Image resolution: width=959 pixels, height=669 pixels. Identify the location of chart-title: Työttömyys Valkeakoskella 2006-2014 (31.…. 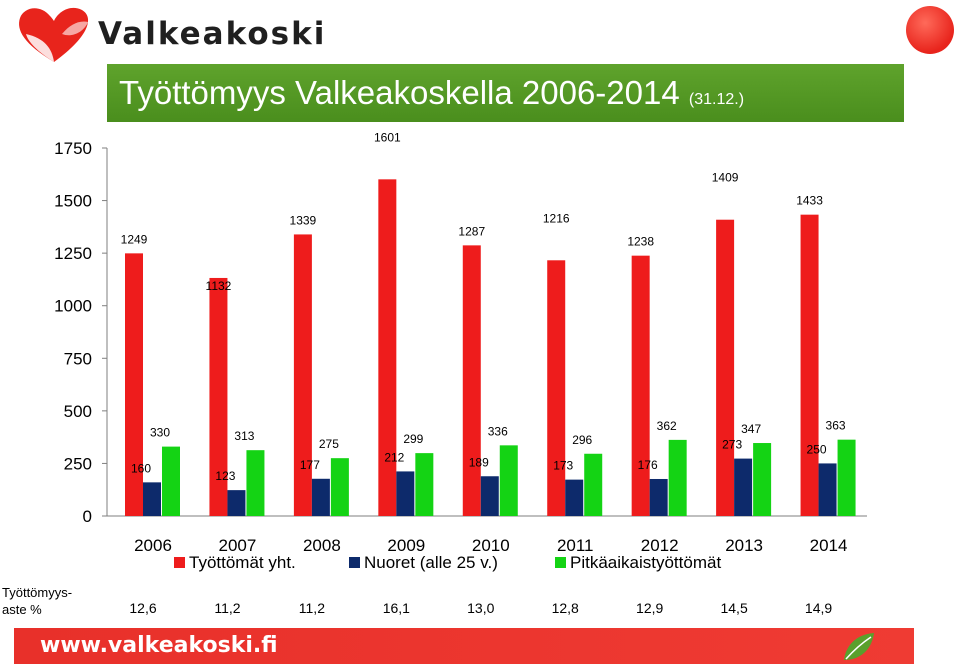
(431, 93).